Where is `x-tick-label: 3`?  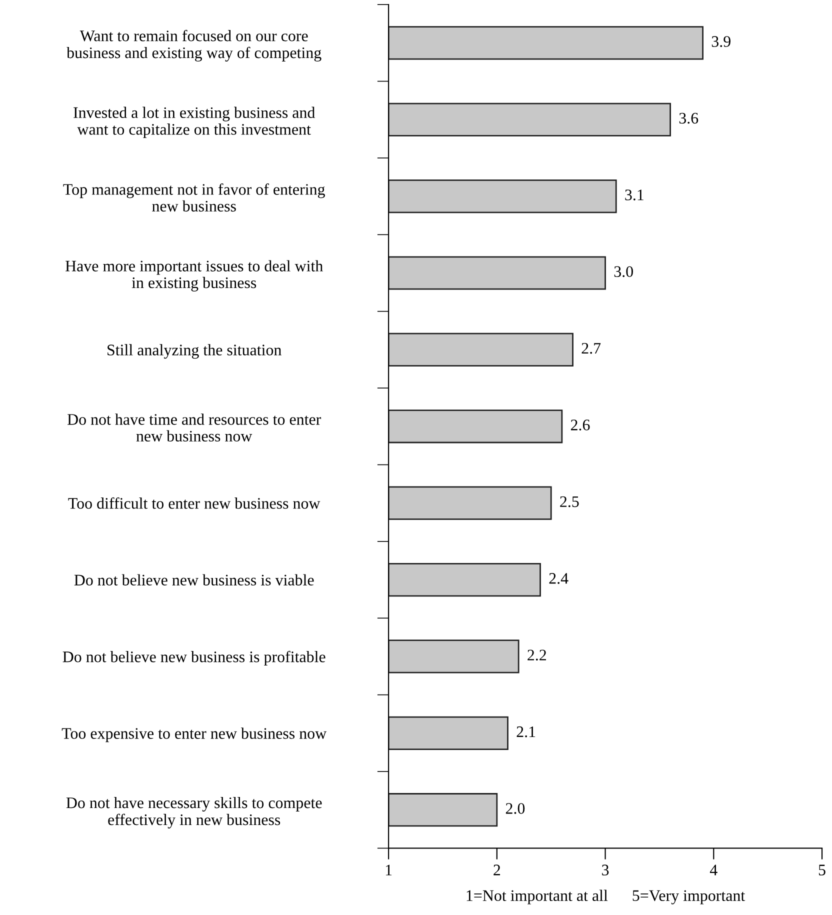
x-tick-label: 3 is located at coordinates (605, 870).